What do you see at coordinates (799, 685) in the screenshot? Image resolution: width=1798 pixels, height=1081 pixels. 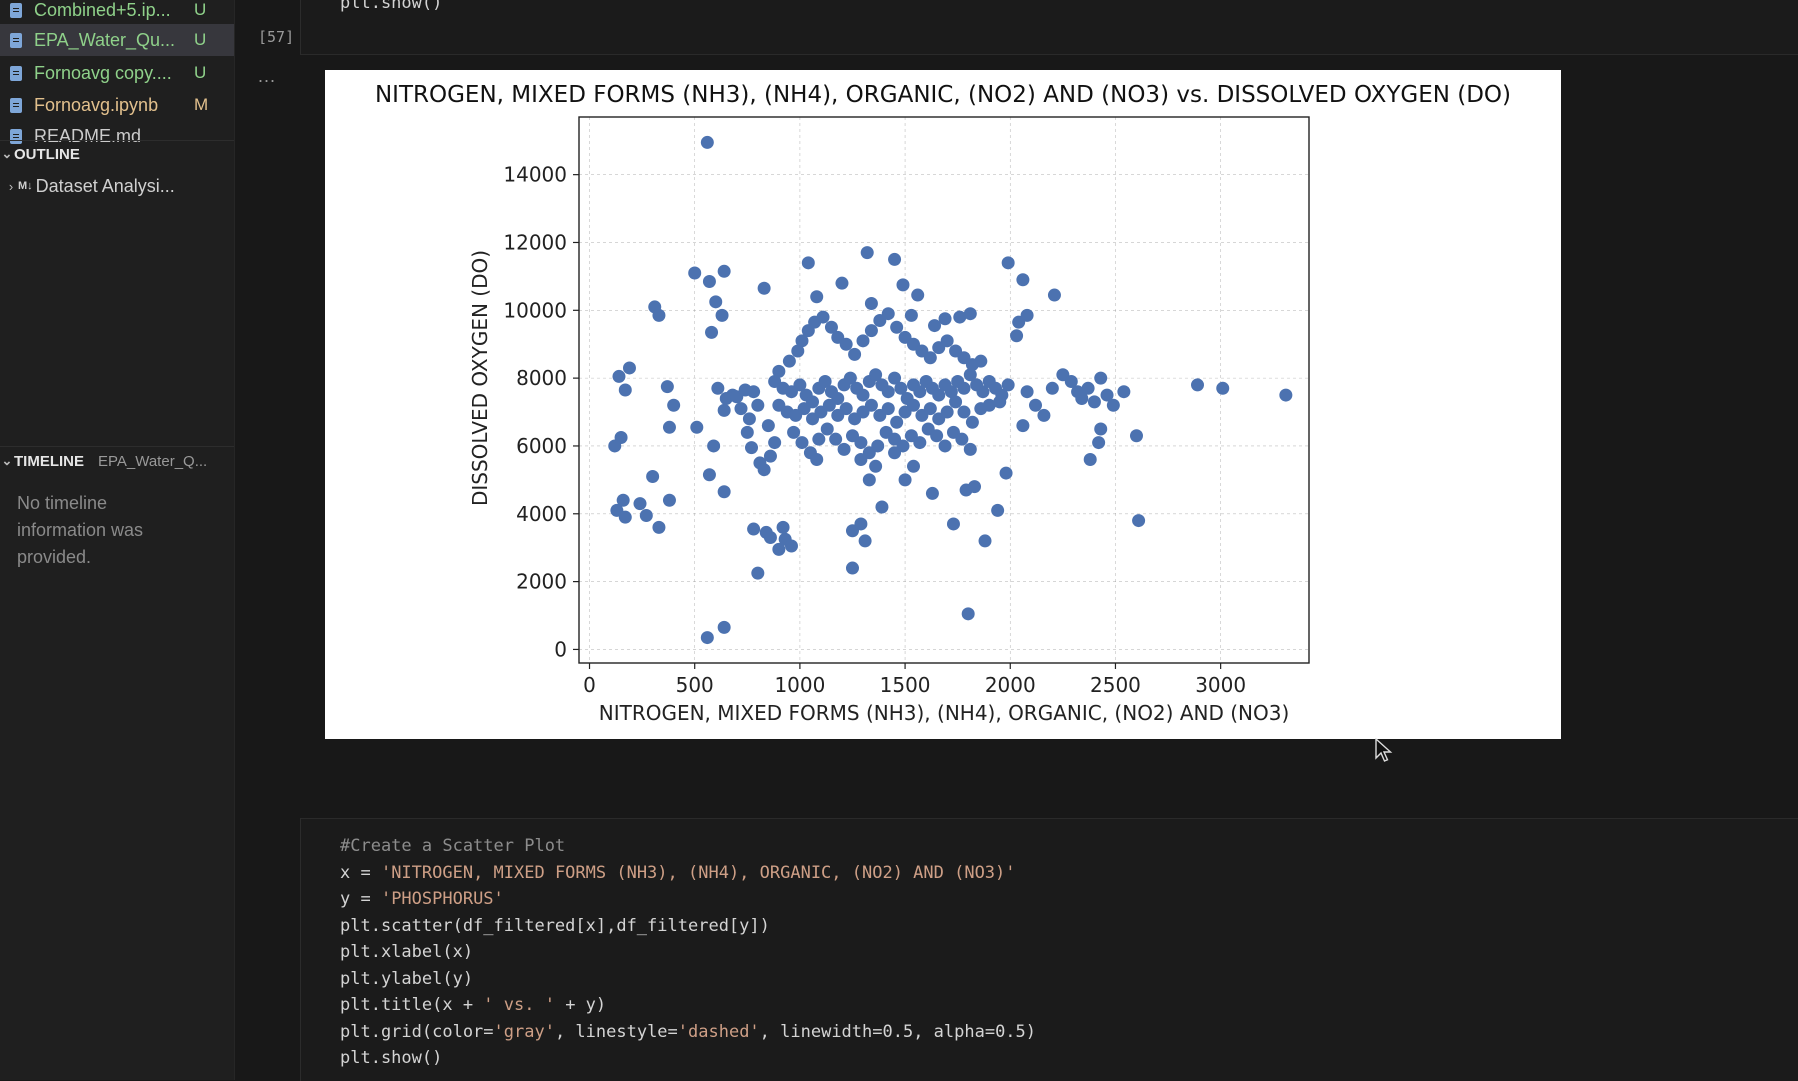 I see `x-tick-label: 1000` at bounding box center [799, 685].